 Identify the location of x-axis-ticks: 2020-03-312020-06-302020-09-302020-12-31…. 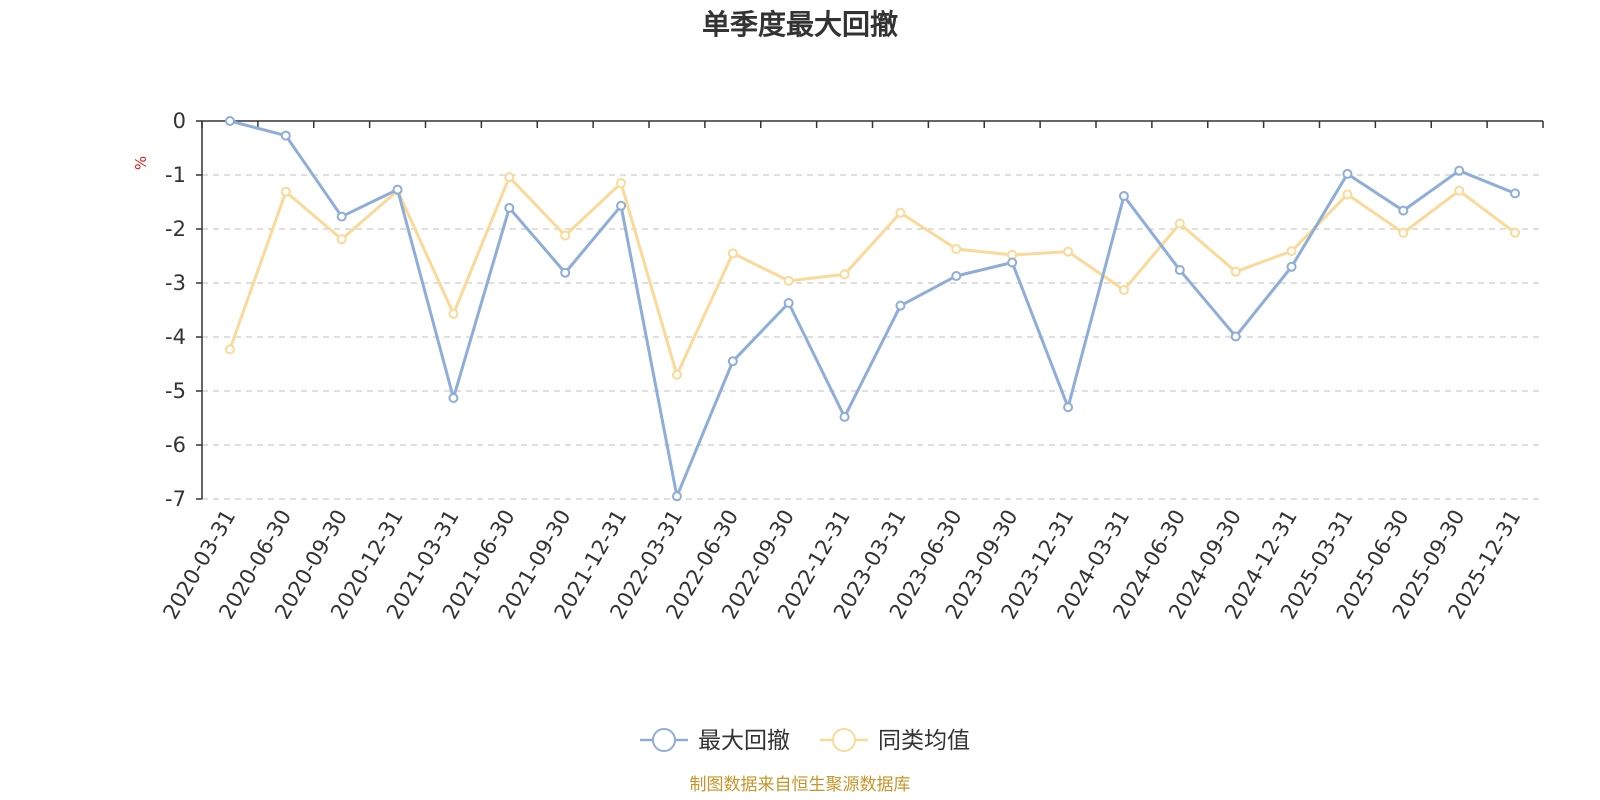
(841, 565).